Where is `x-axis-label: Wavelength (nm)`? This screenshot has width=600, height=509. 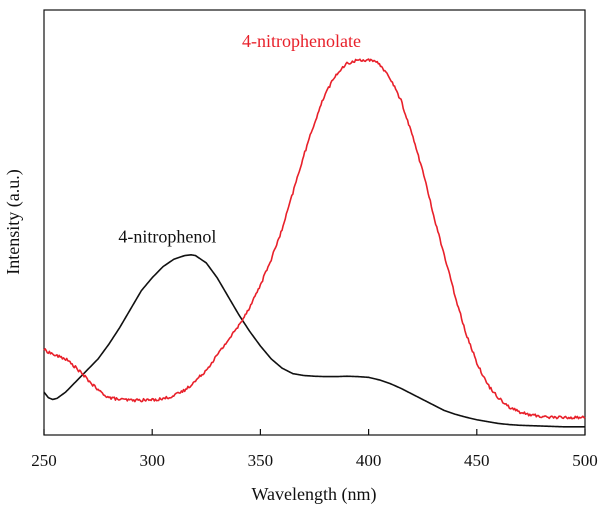 x-axis-label: Wavelength (nm) is located at coordinates (313, 494).